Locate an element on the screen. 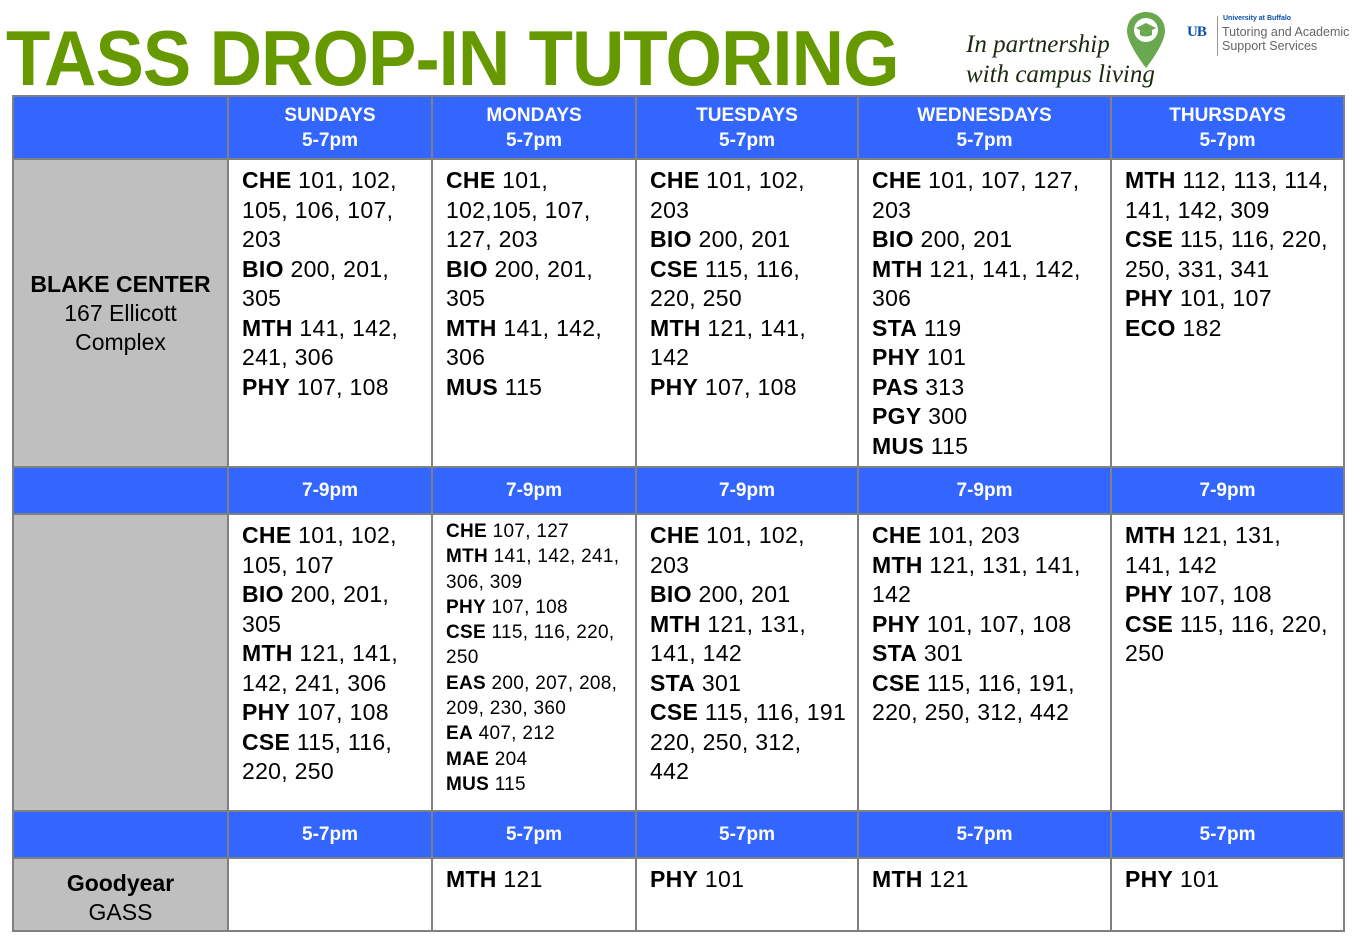 The height and width of the screenshot is (938, 1360). subject-code: EA is located at coordinates (459, 734).